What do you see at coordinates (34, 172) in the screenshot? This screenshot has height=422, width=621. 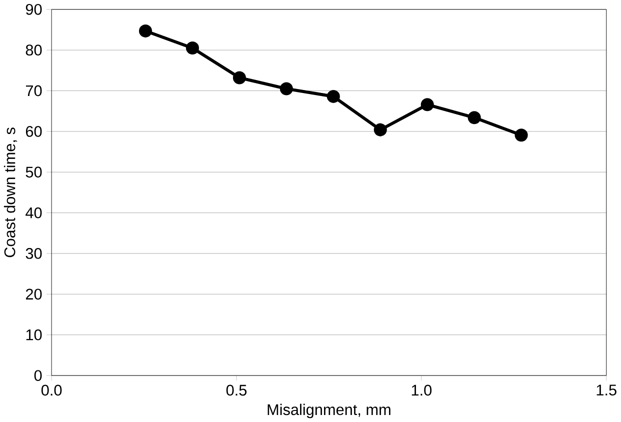 I see `y-tick-label: 50` at bounding box center [34, 172].